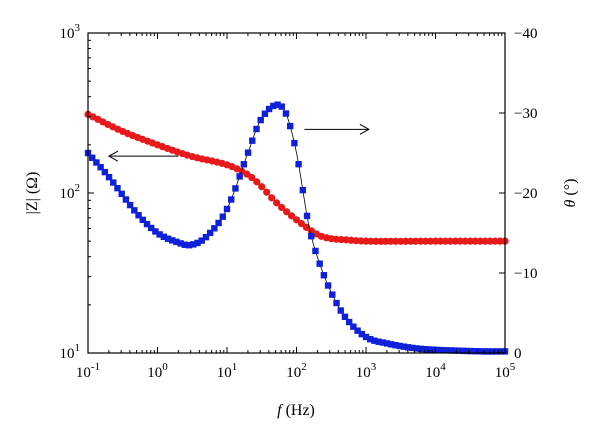 Image resolution: width=600 pixels, height=445 pixels. I want to click on arrow-1-head, so click(113, 156).